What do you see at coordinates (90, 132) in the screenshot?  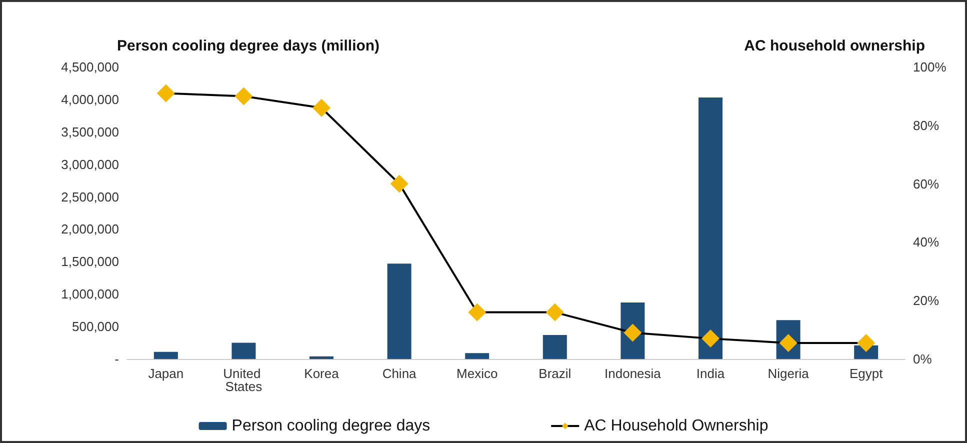 I see `y-tick-label: 3,500,000` at bounding box center [90, 132].